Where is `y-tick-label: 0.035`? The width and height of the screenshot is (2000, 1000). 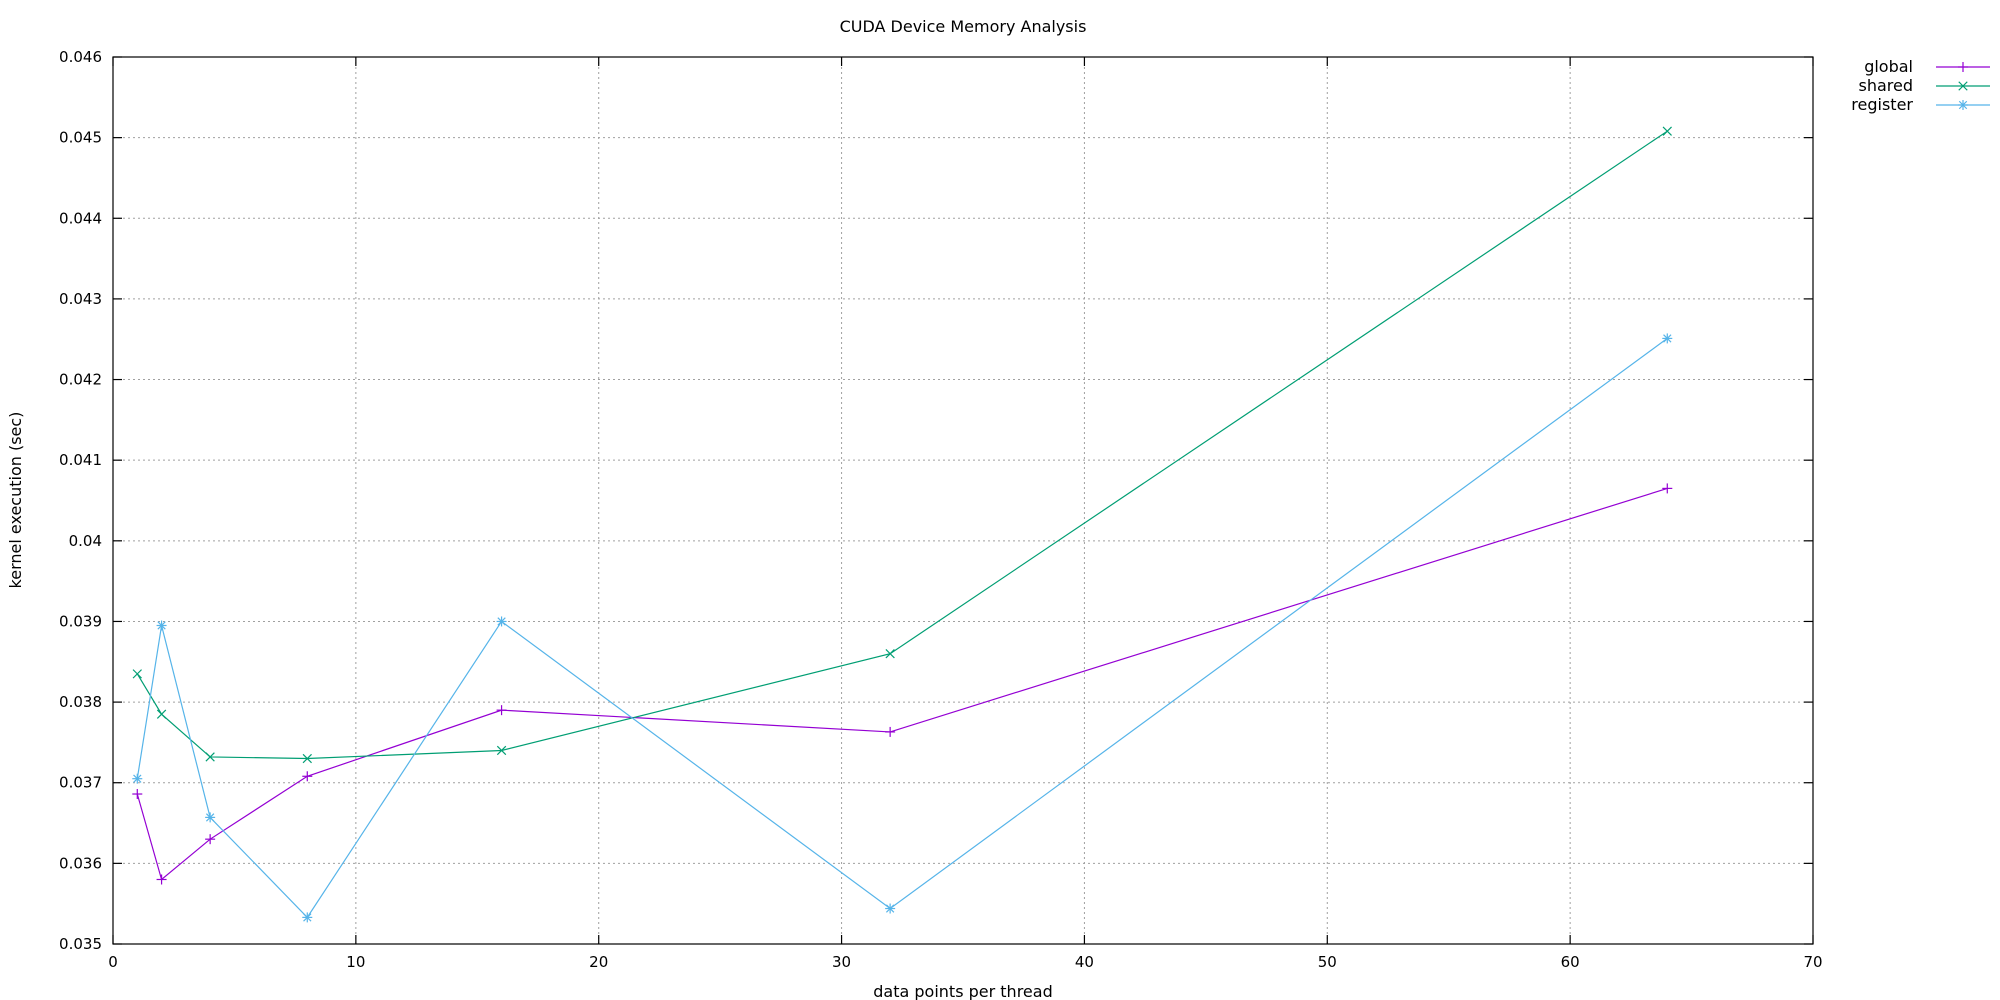
y-tick-label: 0.035 is located at coordinates (80, 944).